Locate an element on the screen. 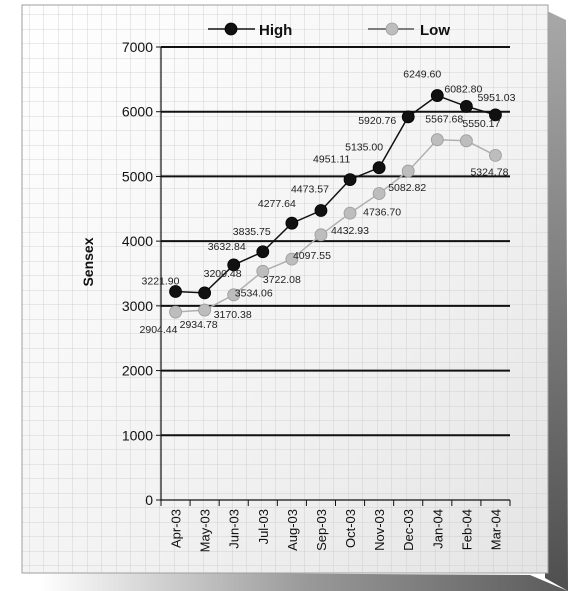  y-tick-label: 6000 is located at coordinates (137, 112).